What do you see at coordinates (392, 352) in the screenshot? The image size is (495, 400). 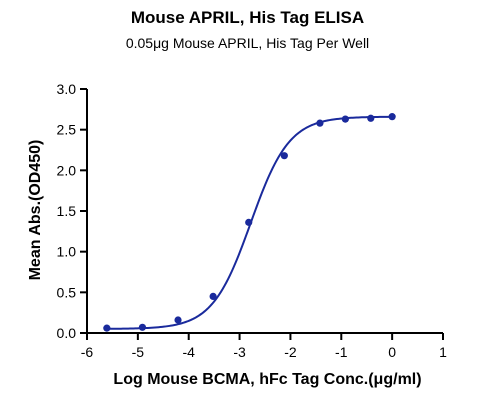 I see `x-tick-label: 0` at bounding box center [392, 352].